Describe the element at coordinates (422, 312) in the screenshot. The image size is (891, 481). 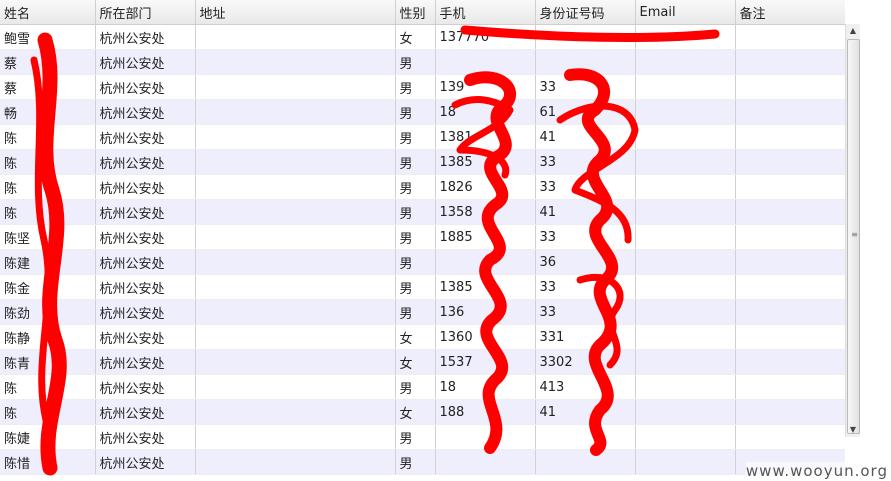
I see `table-row: 陈劲 杭州公安处 男 136 33` at that location.